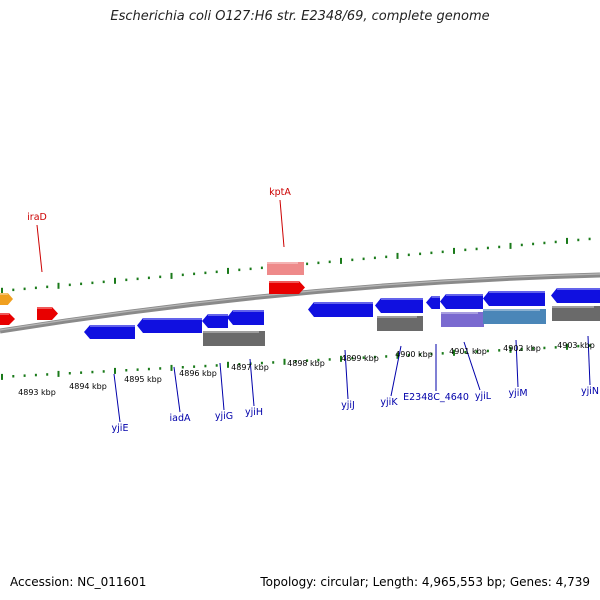 This screenshot has height=600, width=600. Describe the element at coordinates (517, 363) in the screenshot. I see `gene-yjiM-leader` at that location.